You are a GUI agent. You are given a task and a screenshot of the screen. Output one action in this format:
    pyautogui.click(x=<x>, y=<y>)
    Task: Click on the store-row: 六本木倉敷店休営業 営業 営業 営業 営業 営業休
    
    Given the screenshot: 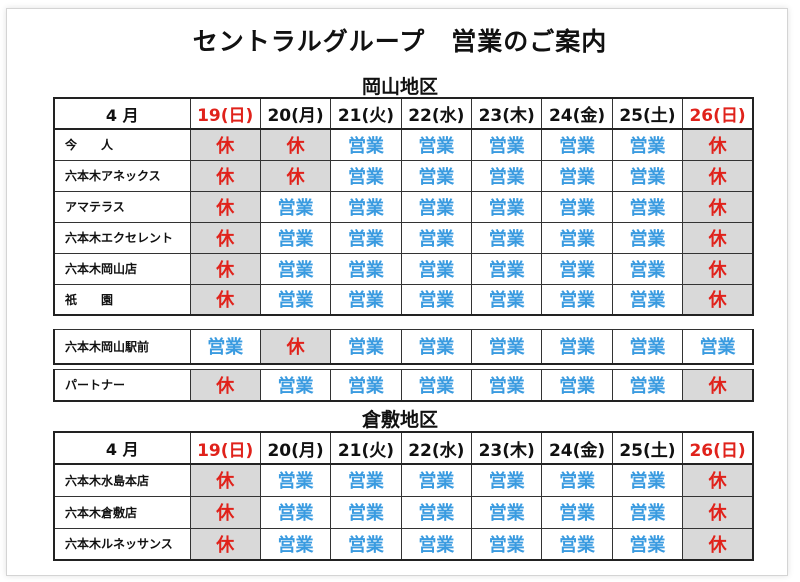 What is the action you would take?
    pyautogui.click(x=404, y=512)
    